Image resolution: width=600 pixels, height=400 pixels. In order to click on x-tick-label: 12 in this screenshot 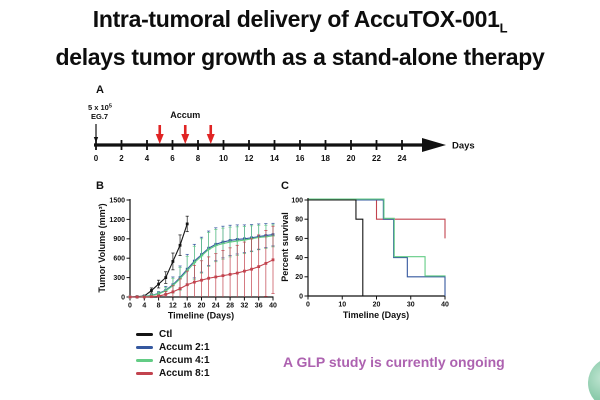, I will do `click(173, 306)`.